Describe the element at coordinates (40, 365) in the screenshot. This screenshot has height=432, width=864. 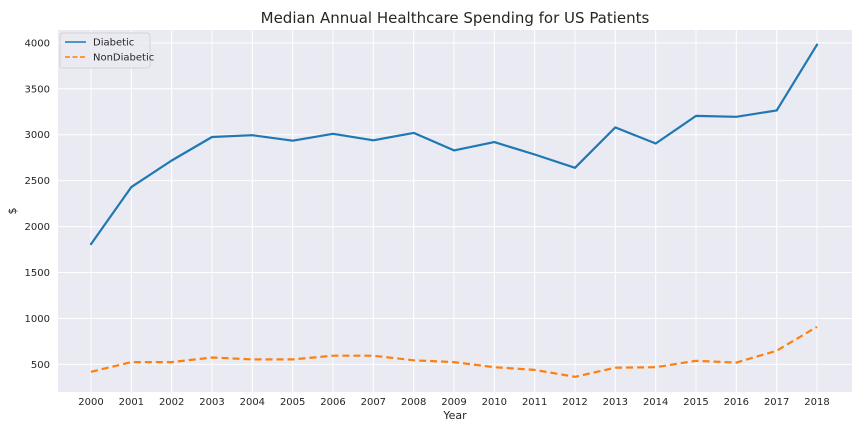
I see `y-tick-label: 500` at that location.